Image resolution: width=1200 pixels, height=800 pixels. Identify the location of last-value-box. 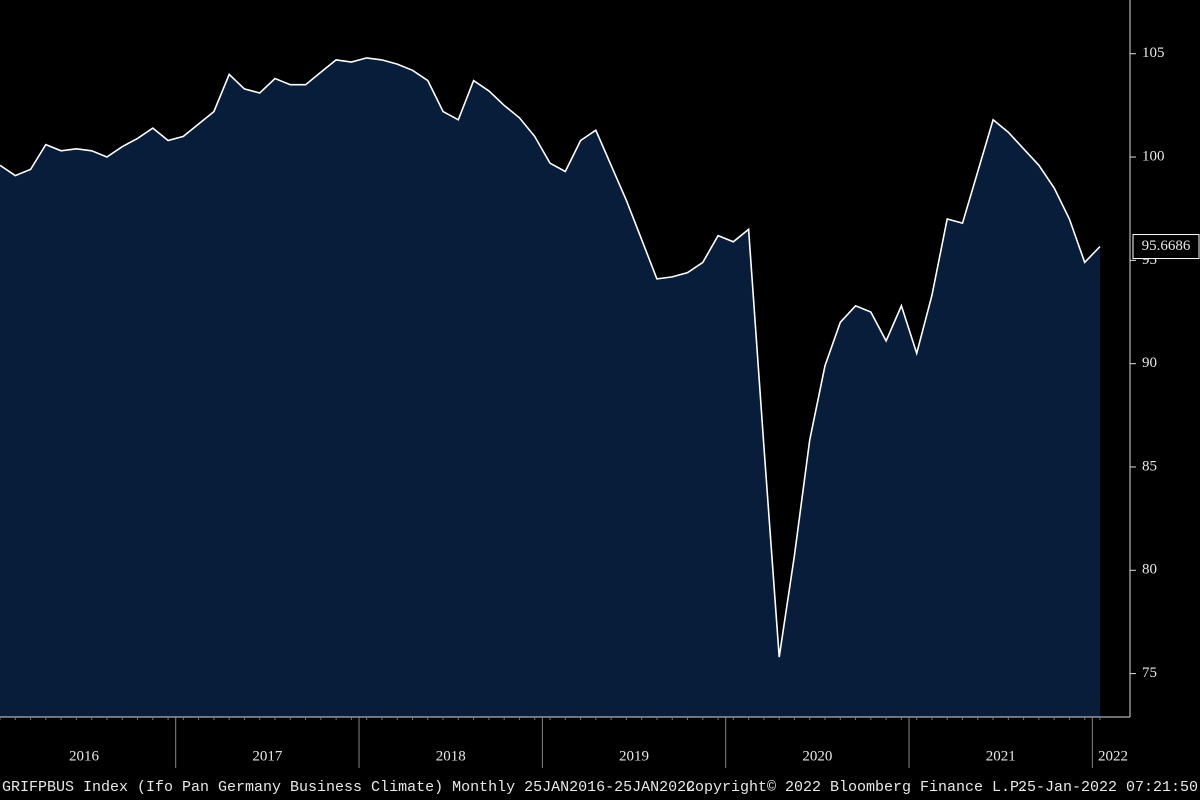
(1166, 247).